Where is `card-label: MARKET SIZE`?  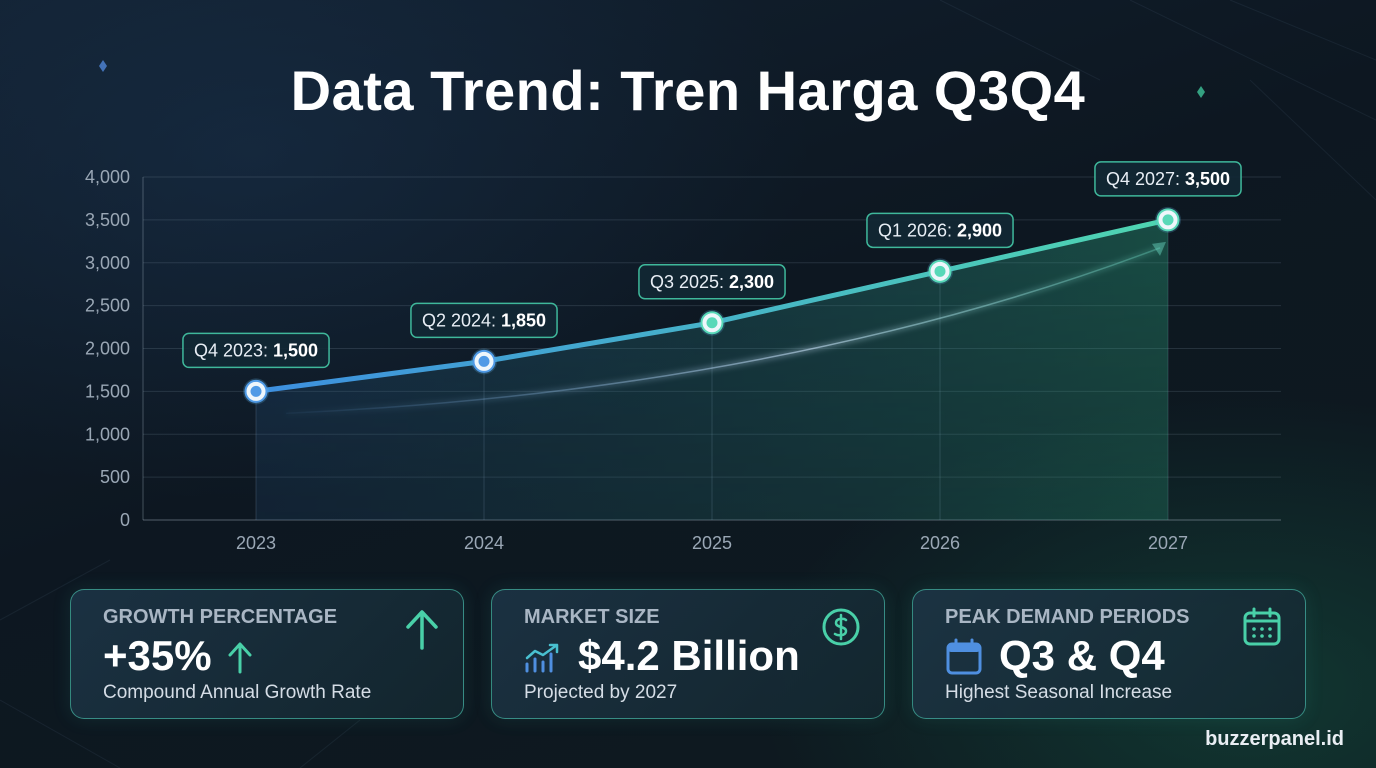 card-label: MARKET SIZE is located at coordinates (592, 617).